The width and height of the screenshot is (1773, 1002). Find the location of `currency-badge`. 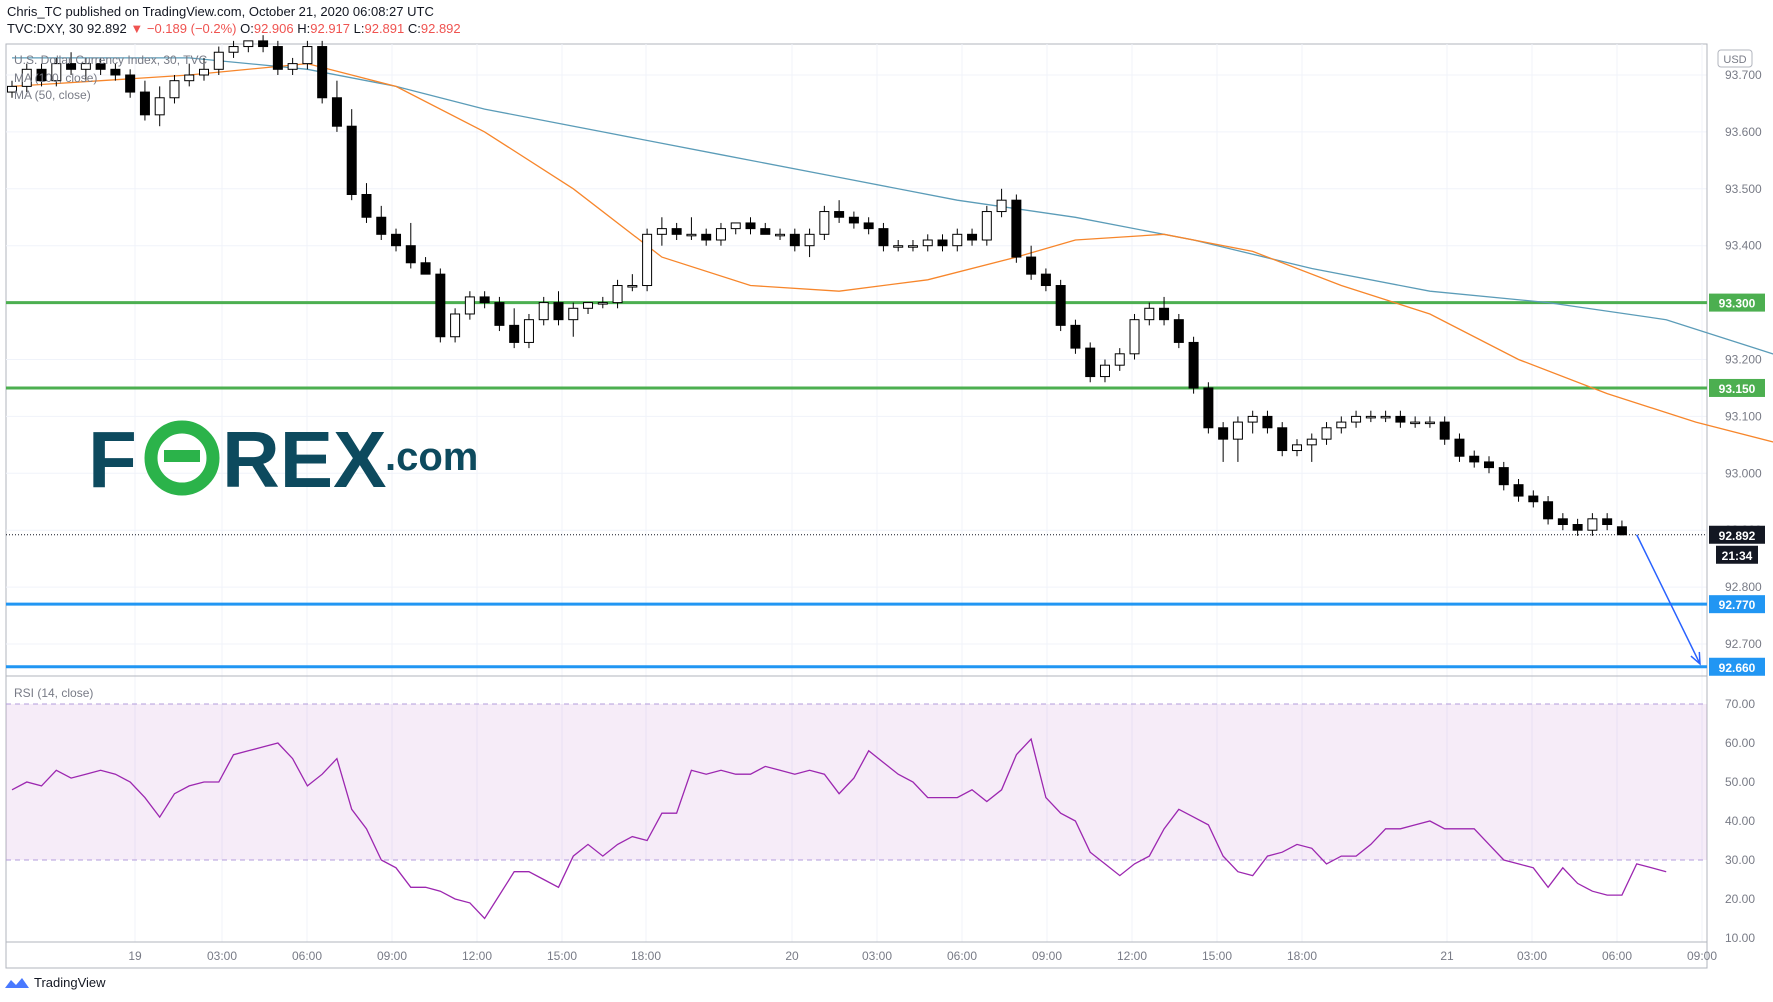

currency-badge is located at coordinates (1735, 58).